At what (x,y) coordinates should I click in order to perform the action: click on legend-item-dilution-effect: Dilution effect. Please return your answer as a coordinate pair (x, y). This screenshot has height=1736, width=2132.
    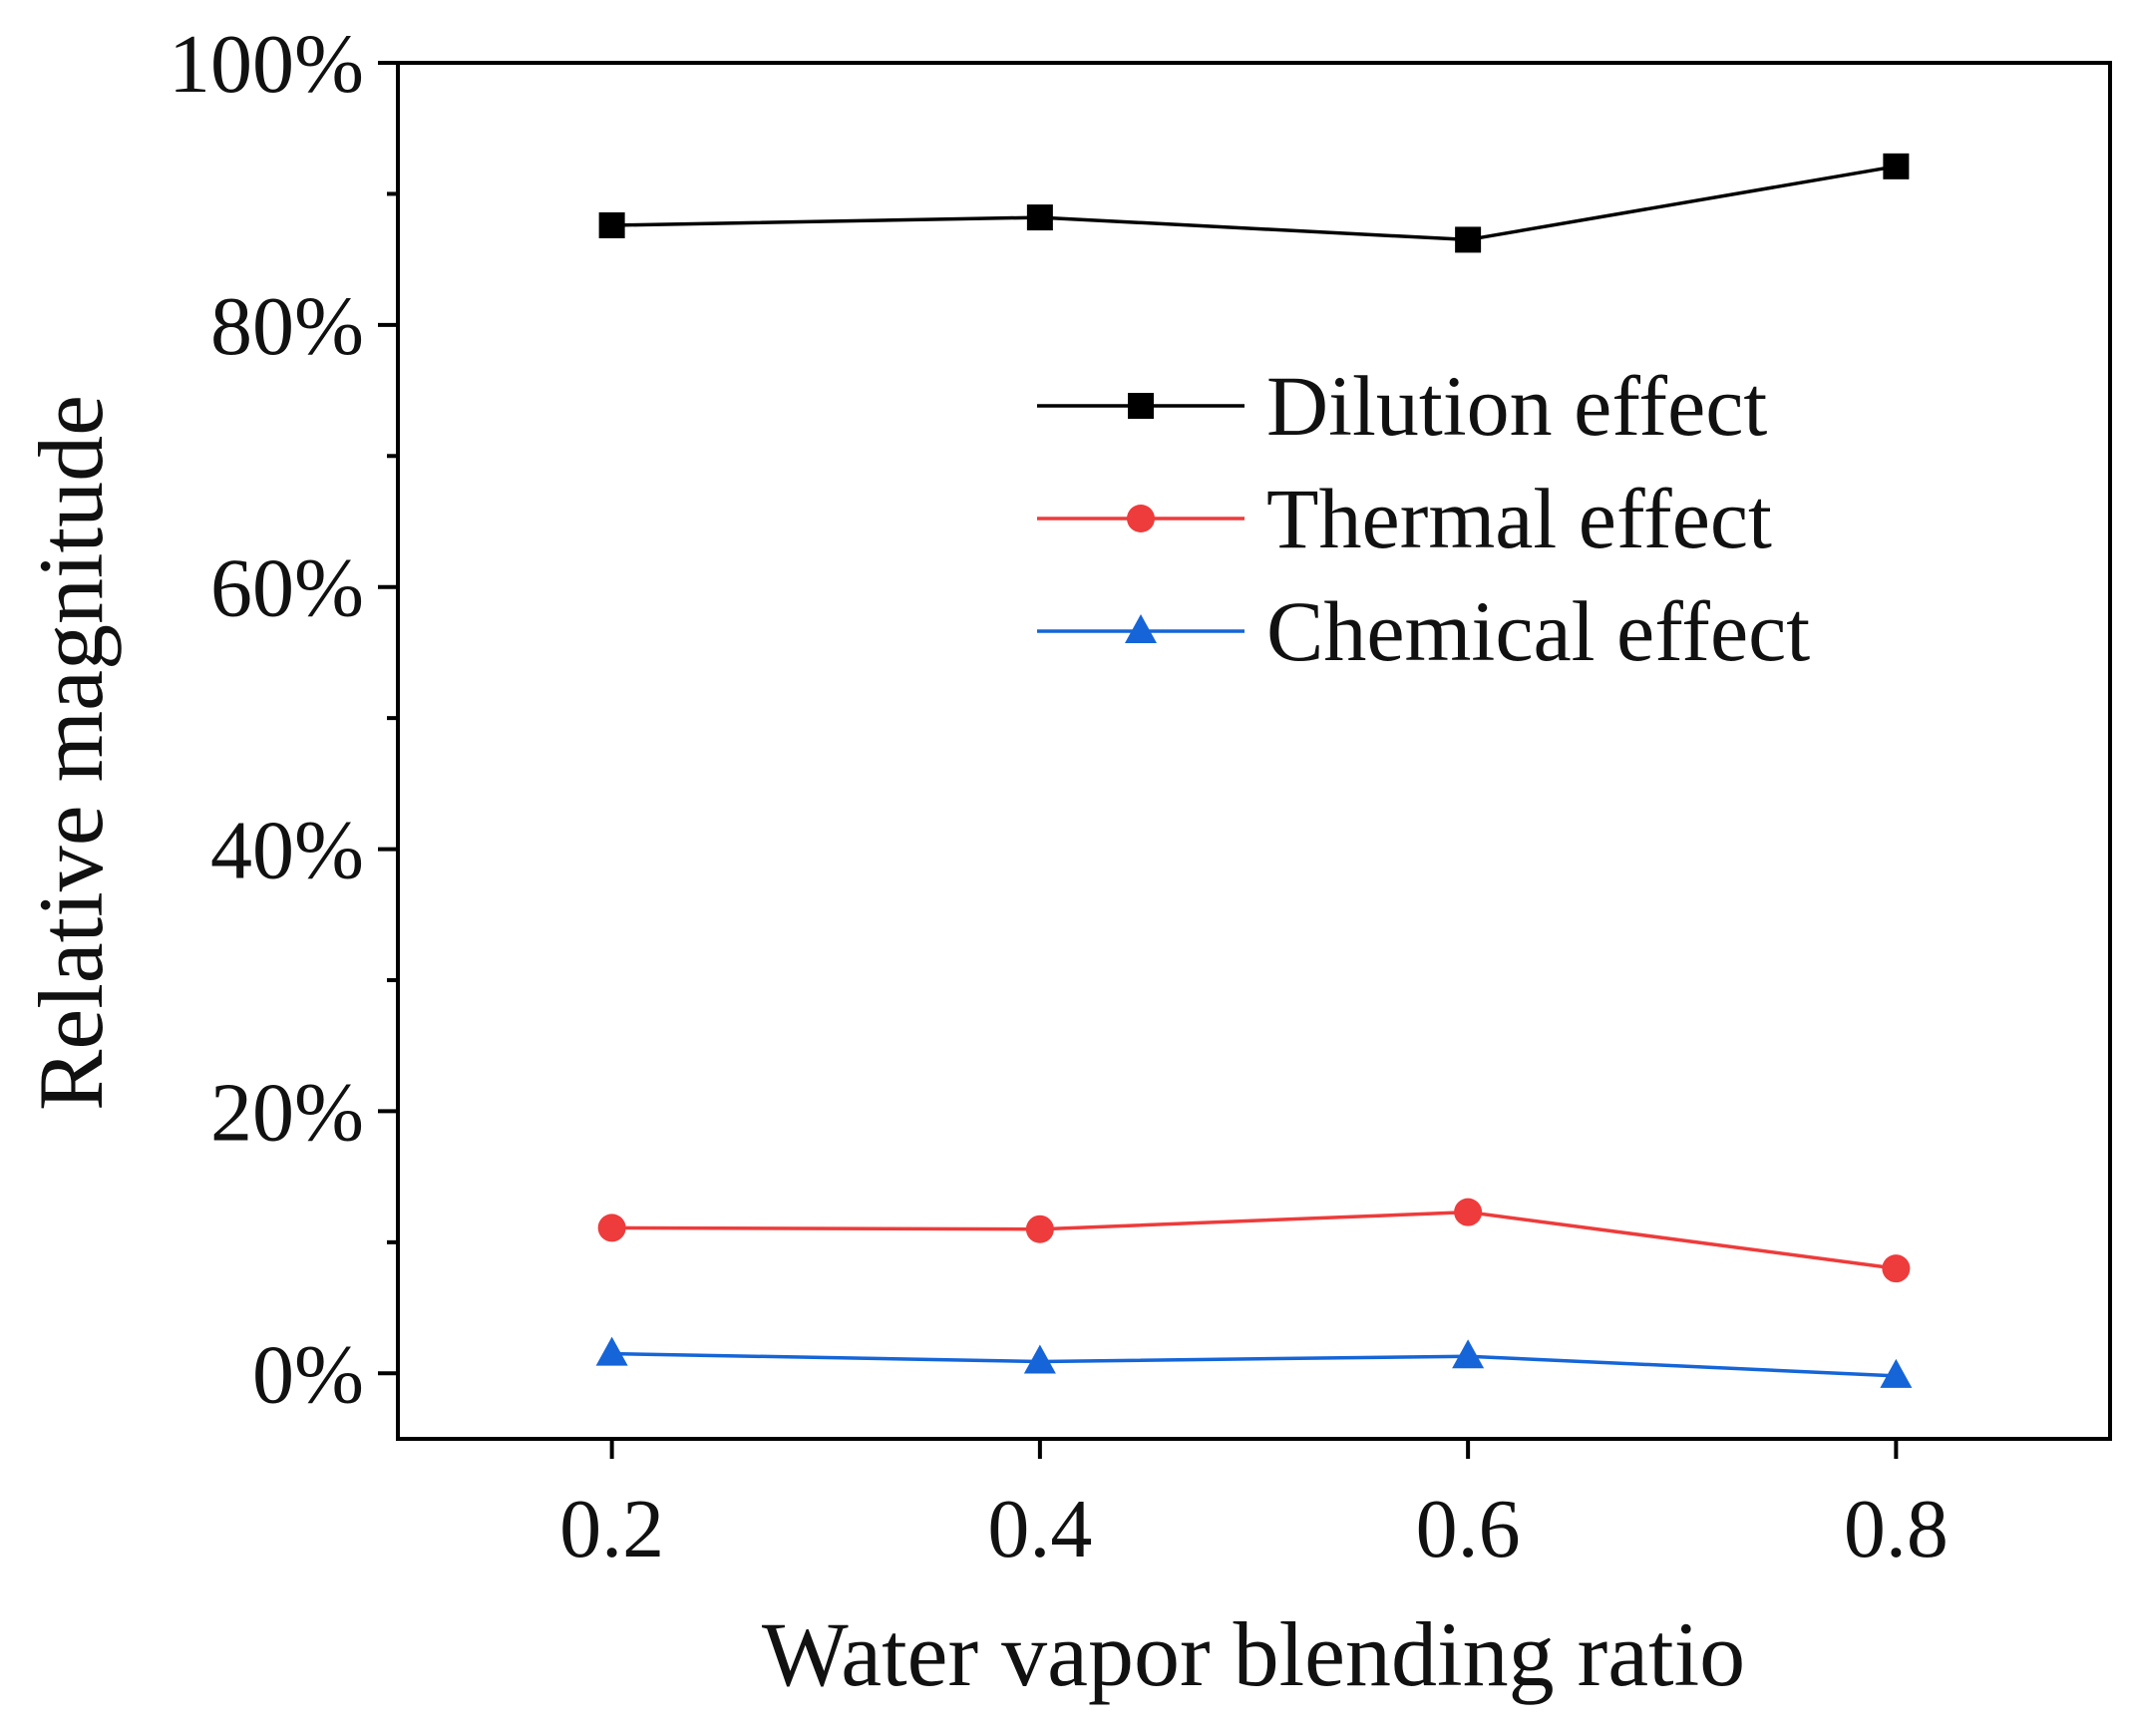
    Looking at the image, I should click on (1402, 406).